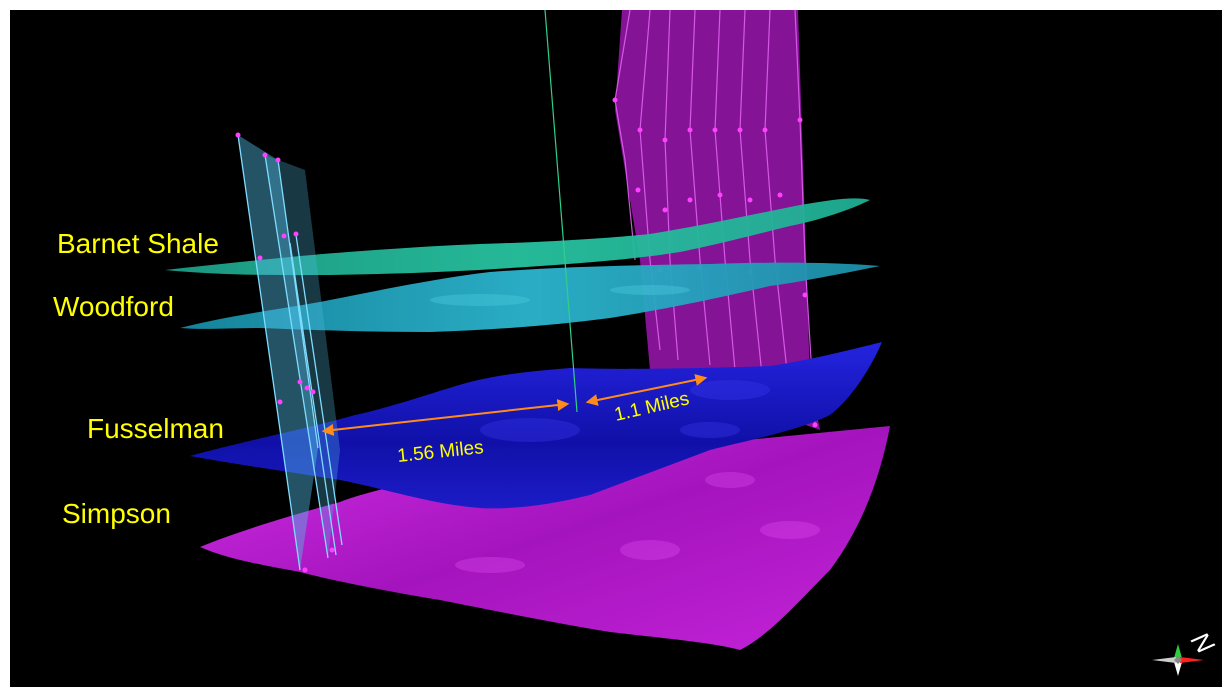 This screenshot has height=687, width=1225. Describe the element at coordinates (530, 297) in the screenshot. I see `woodford-surface` at that location.